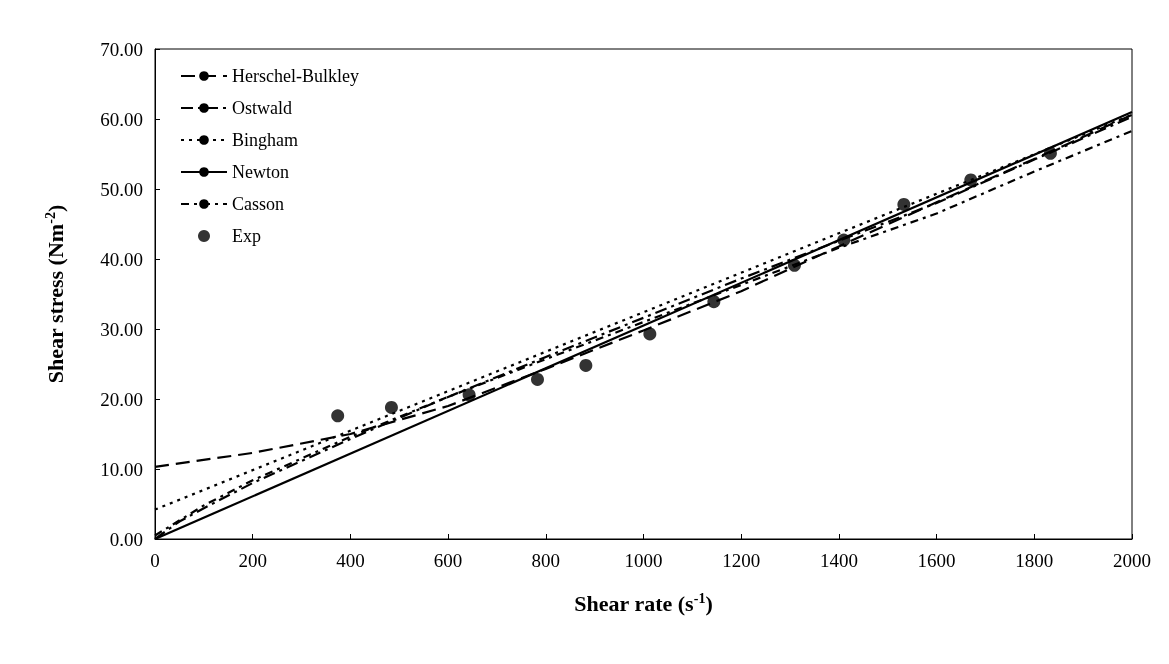 The width and height of the screenshot is (1169, 664). Describe the element at coordinates (126, 539) in the screenshot. I see `y-tick-label: 0.00` at that location.